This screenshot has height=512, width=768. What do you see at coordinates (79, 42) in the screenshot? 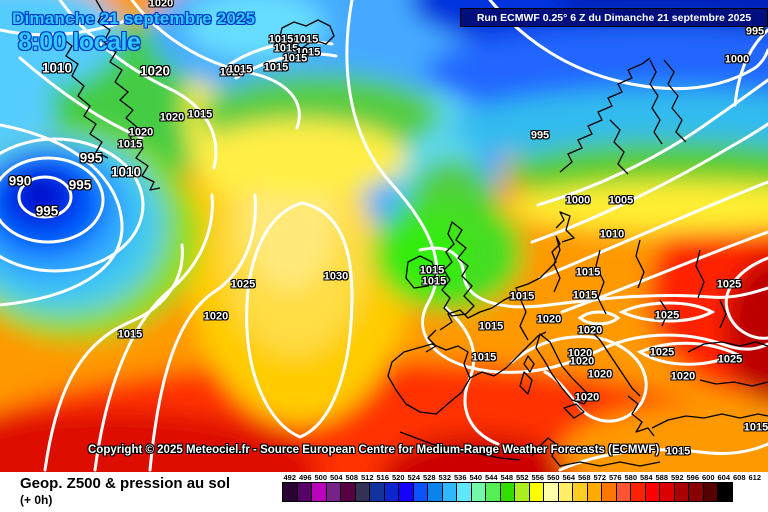
I see `map-time-label: 8:00 locale` at bounding box center [79, 42].